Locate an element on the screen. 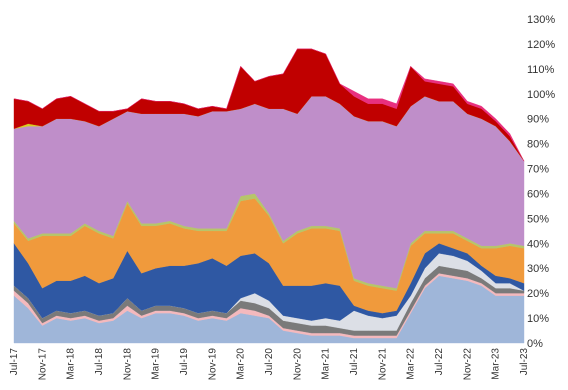 Image resolution: width=568 pixels, height=390 pixels. x-tick-label: Mar-22 is located at coordinates (411, 364).